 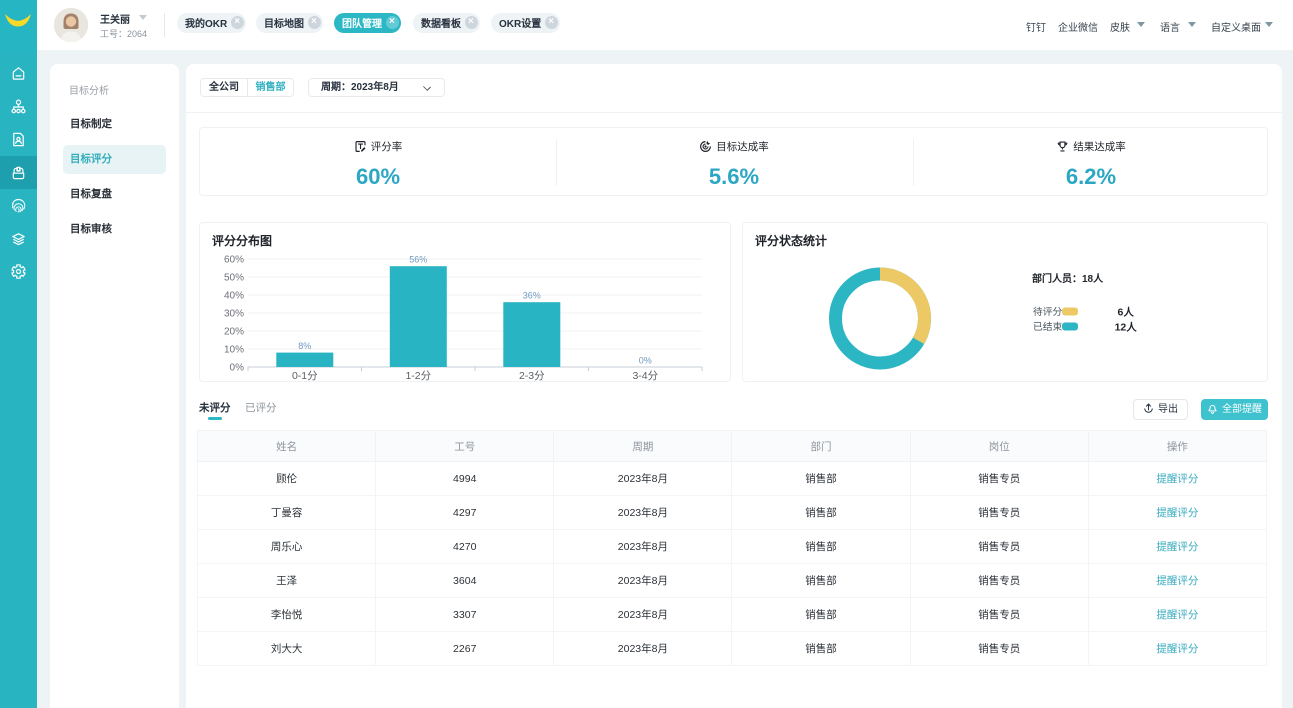 I want to click on svg-text: 20%, so click(x=234, y=332).